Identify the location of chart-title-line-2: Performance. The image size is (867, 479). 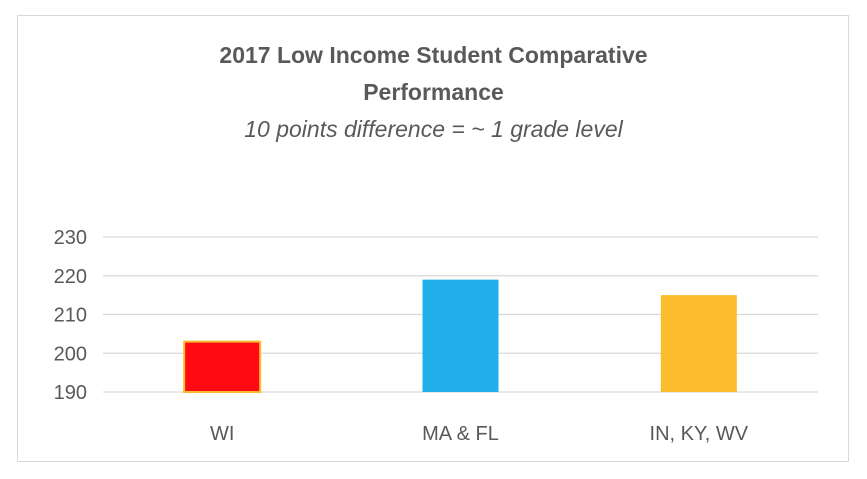
(433, 92).